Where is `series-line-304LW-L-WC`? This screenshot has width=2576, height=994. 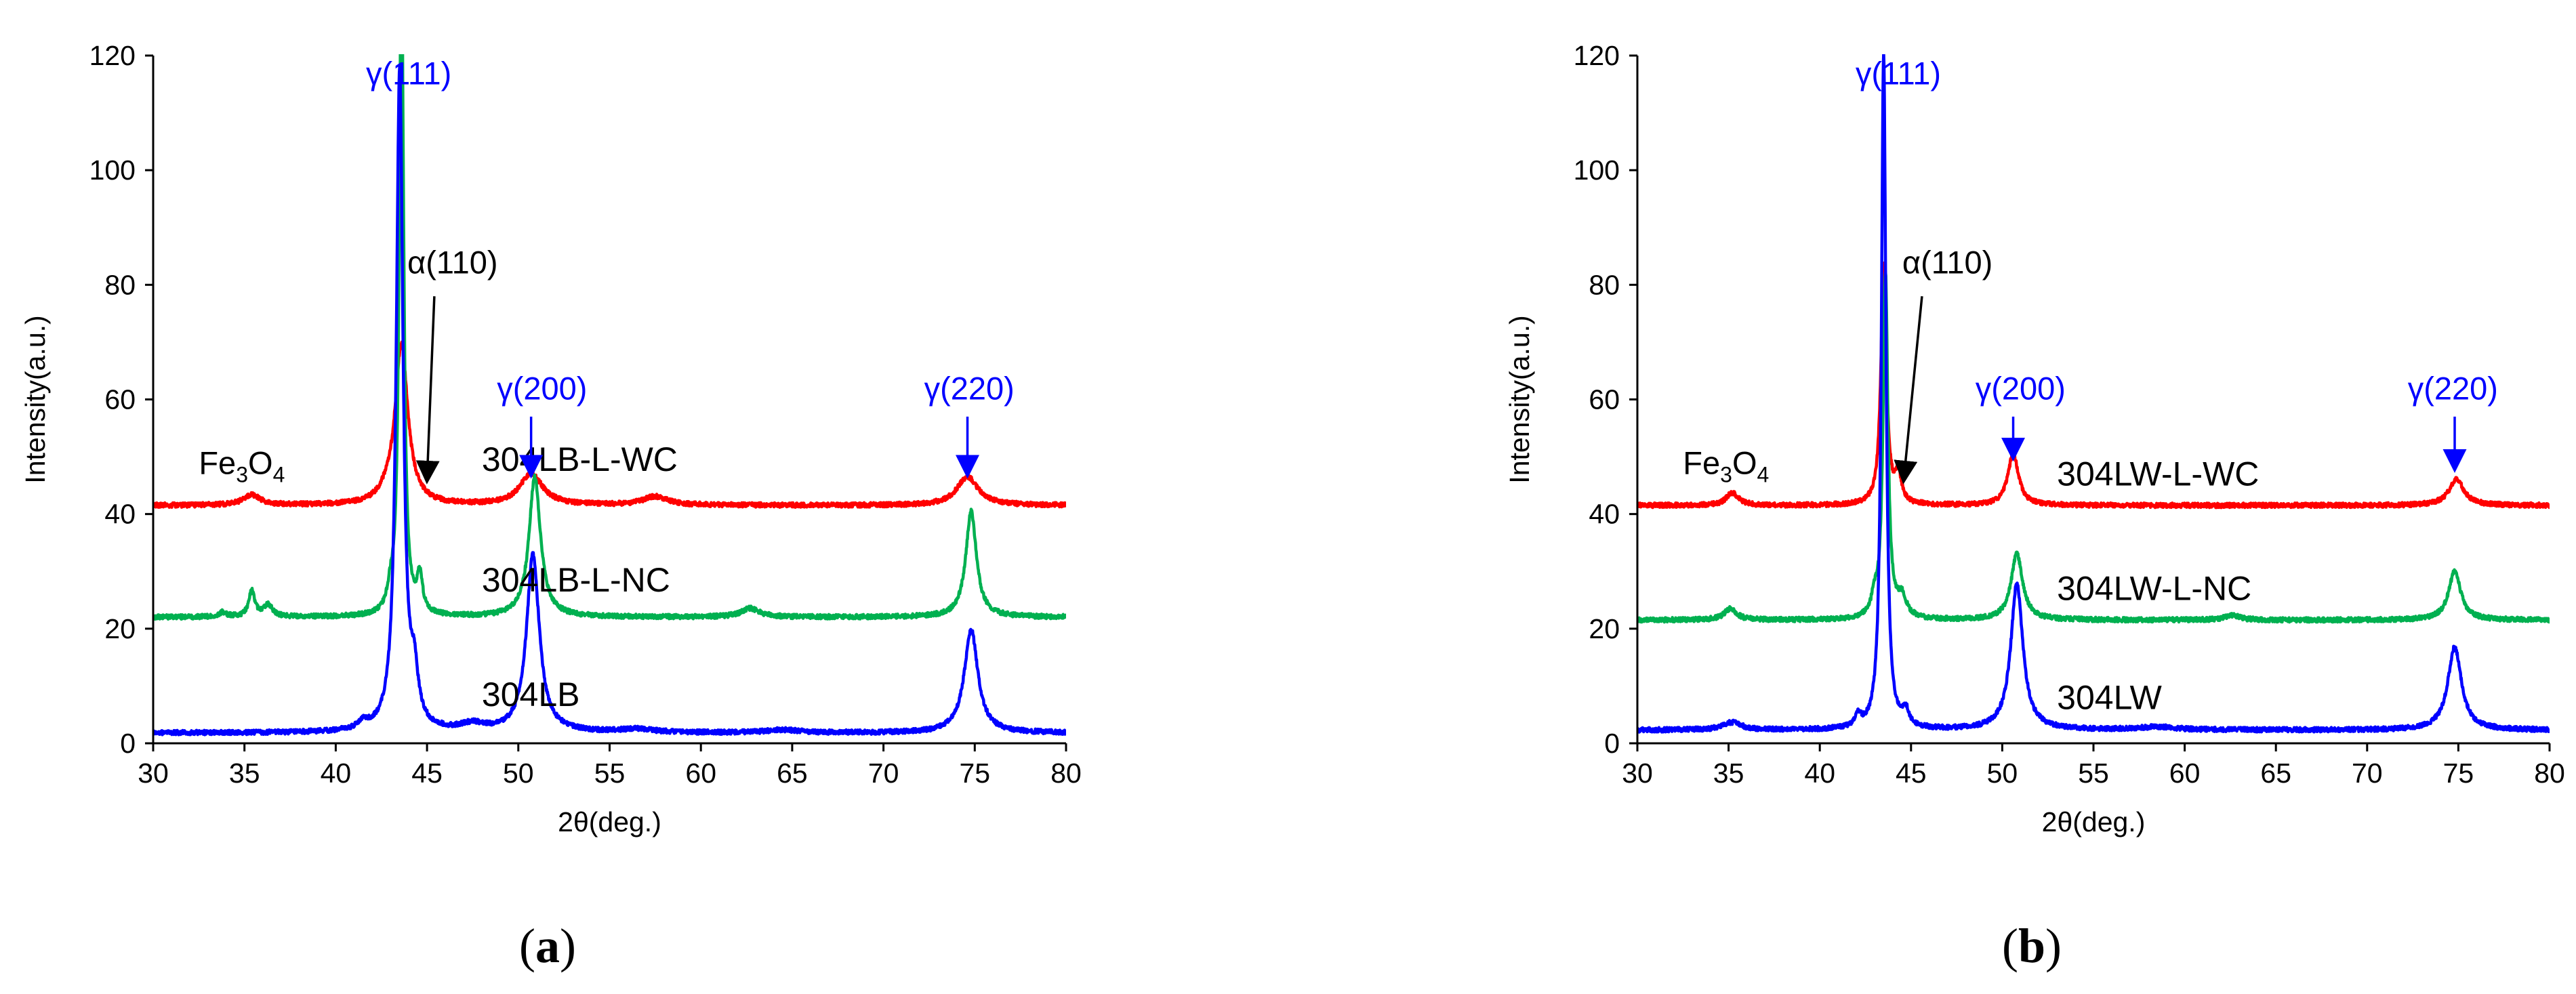 series-line-304LW-L-WC is located at coordinates (2093, 385).